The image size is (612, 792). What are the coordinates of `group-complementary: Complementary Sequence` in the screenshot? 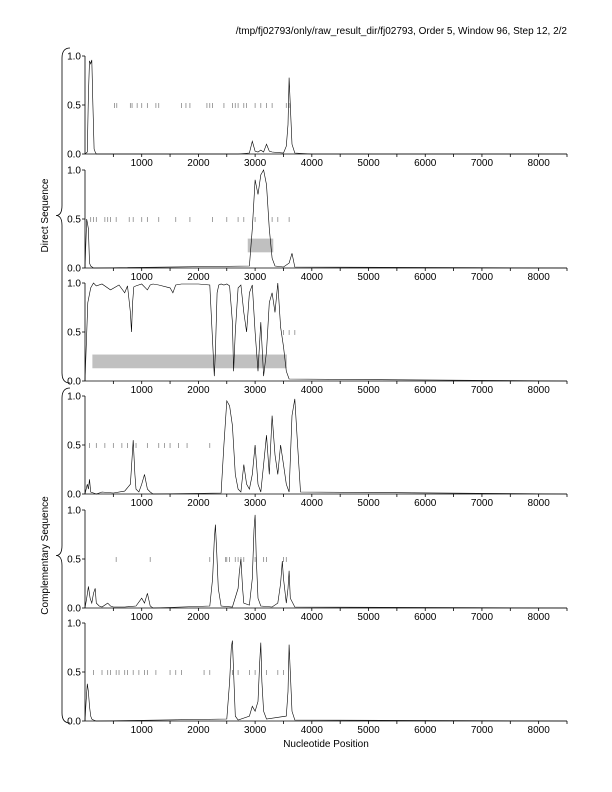 It's located at (55, 555).